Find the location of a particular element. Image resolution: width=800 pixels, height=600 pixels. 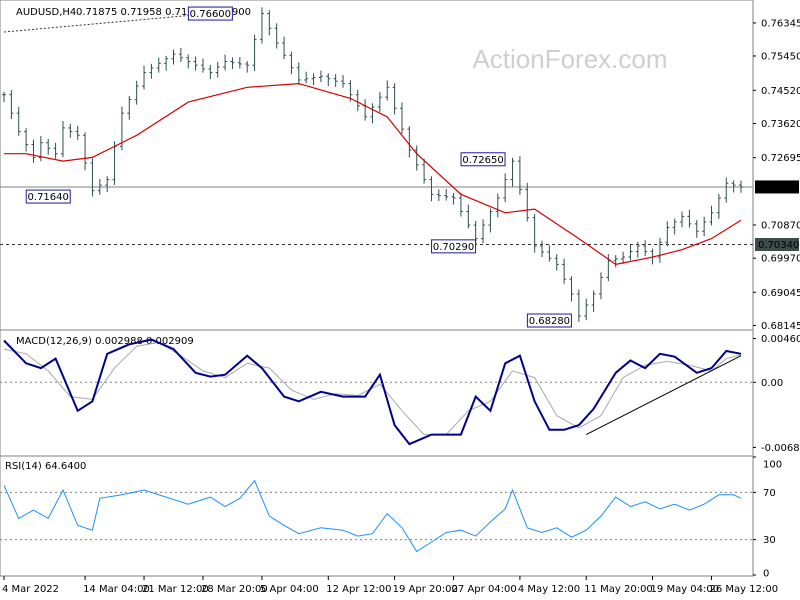

time-tick-label: 28 Mar 20:00 is located at coordinates (234, 589).